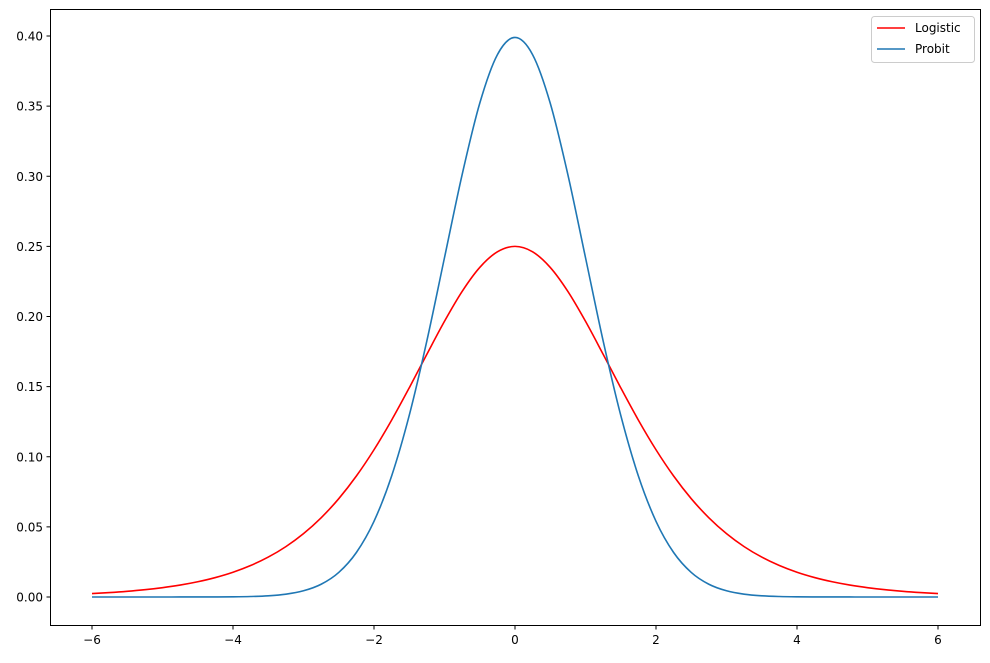 The height and width of the screenshot is (663, 990). I want to click on legend-label-probit: Probit, so click(932, 49).